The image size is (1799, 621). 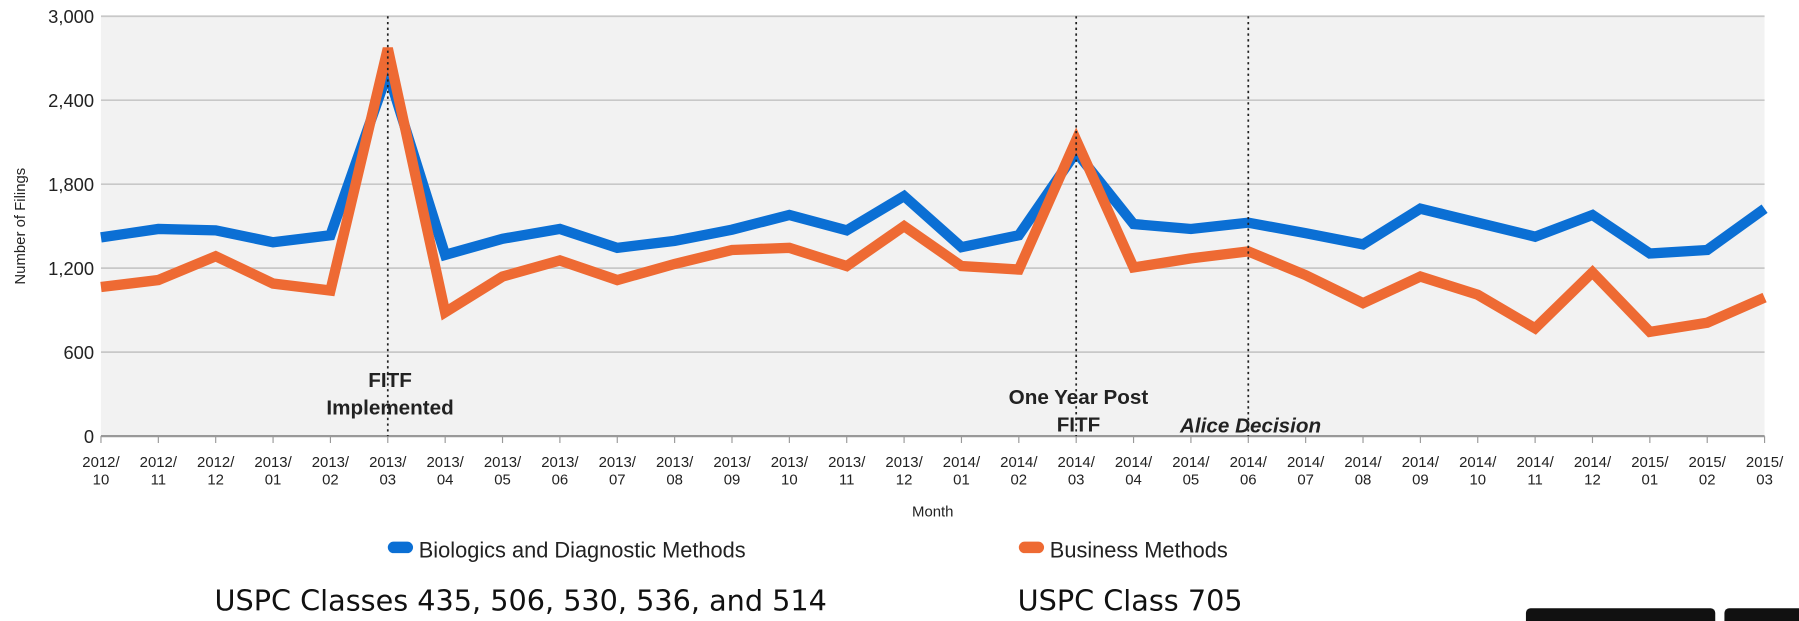 I want to click on x-tick-label: 2013/02, so click(x=331, y=471).